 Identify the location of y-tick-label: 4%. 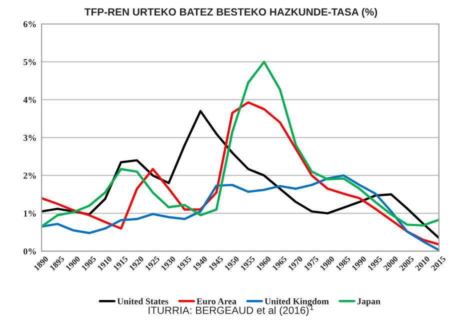
(29, 99).